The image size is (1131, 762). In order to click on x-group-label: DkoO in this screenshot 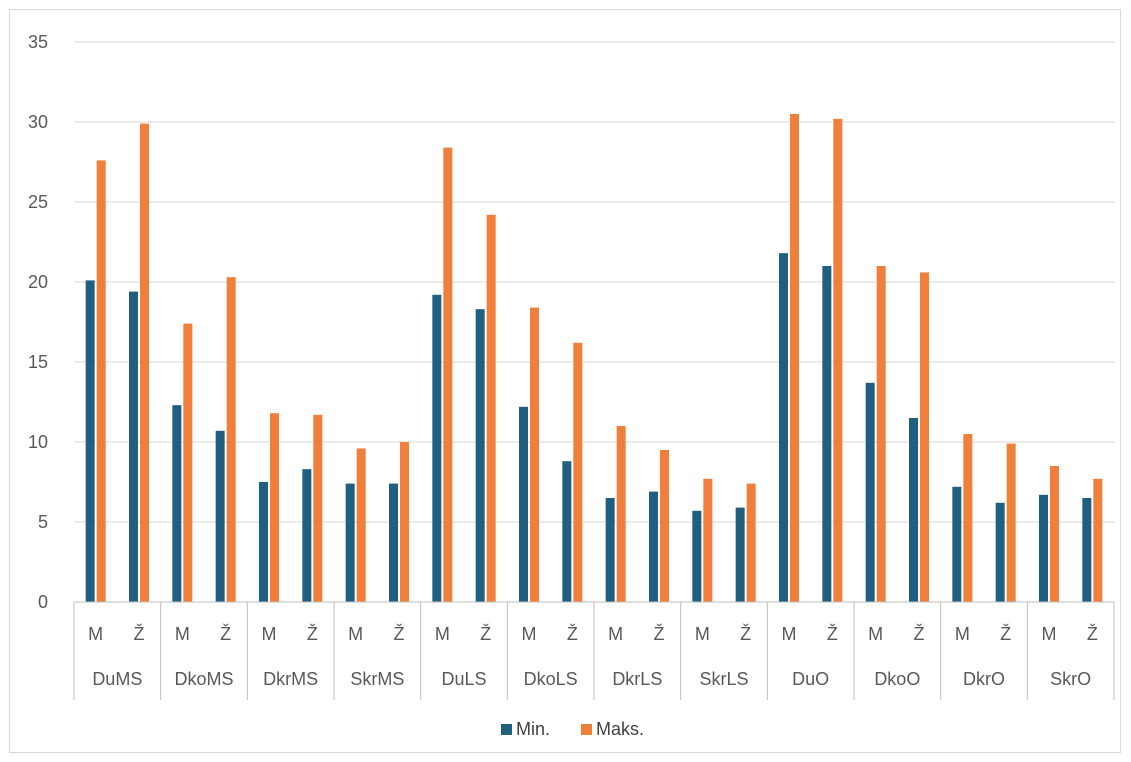, I will do `click(897, 679)`.